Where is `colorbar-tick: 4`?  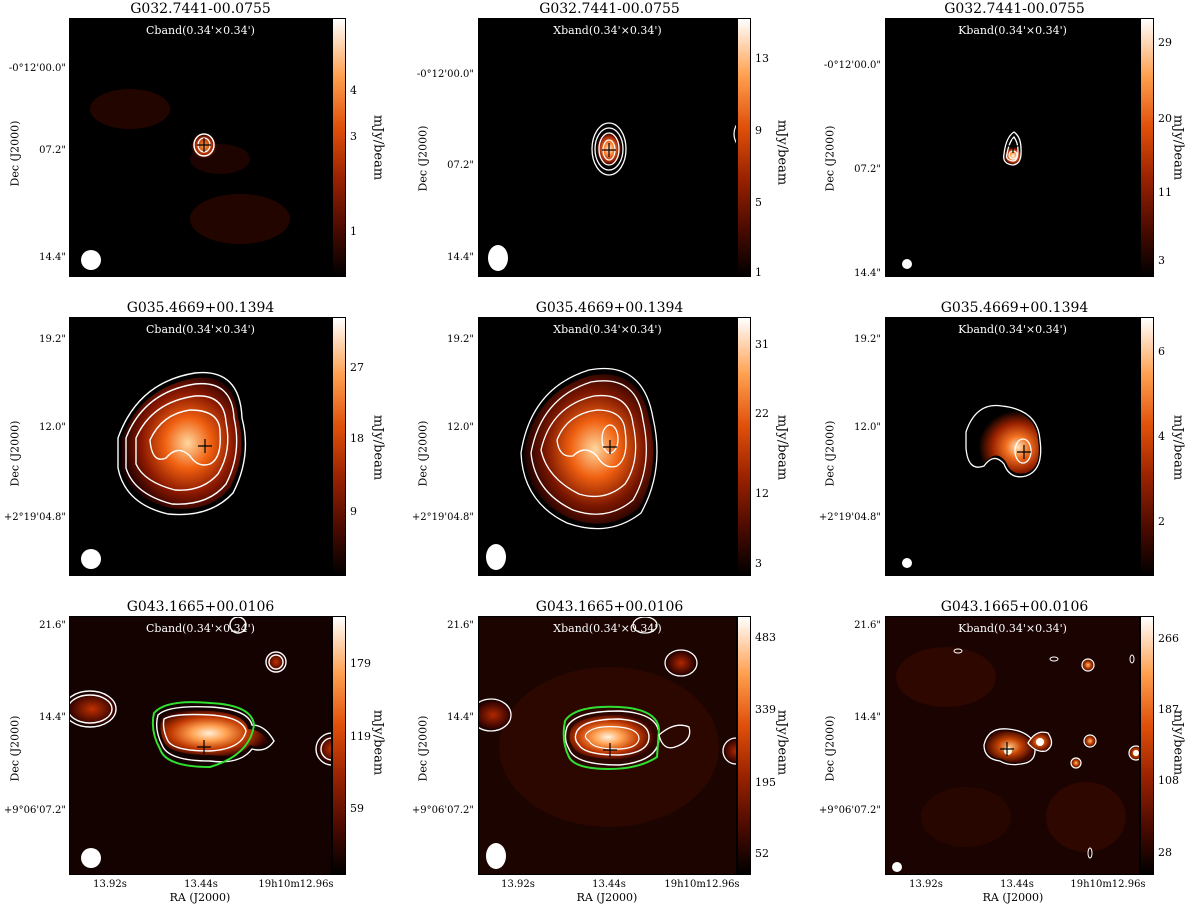 colorbar-tick: 4 is located at coordinates (353, 90).